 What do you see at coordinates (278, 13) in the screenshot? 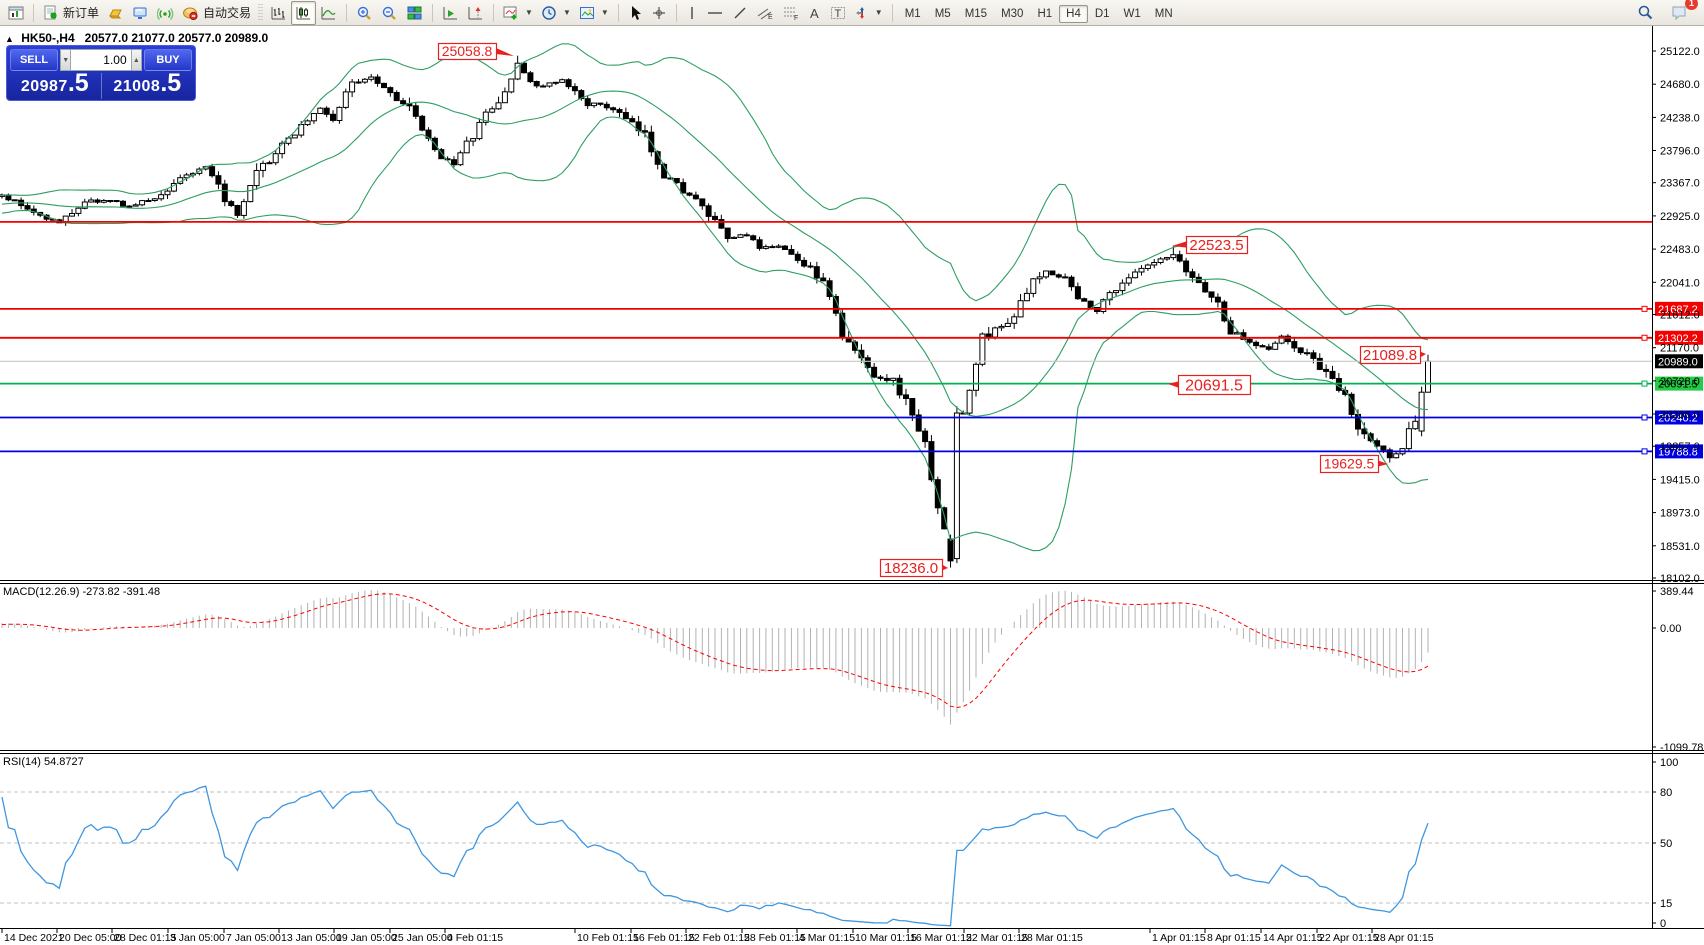
I see `bar-chart-button` at bounding box center [278, 13].